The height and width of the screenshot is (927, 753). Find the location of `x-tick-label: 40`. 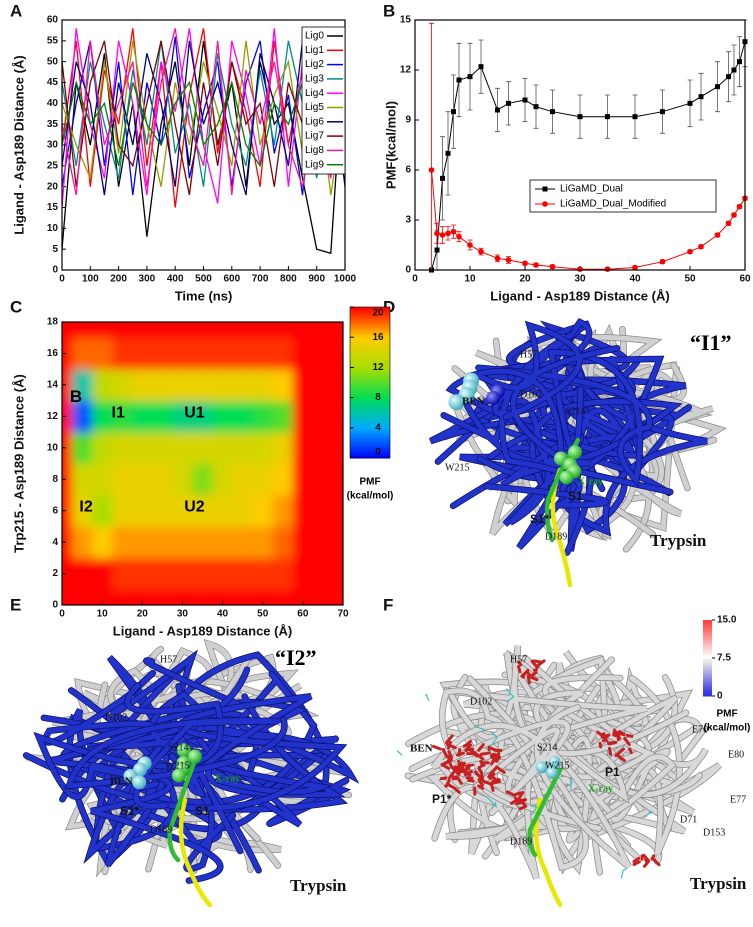

x-tick-label: 40 is located at coordinates (635, 279).